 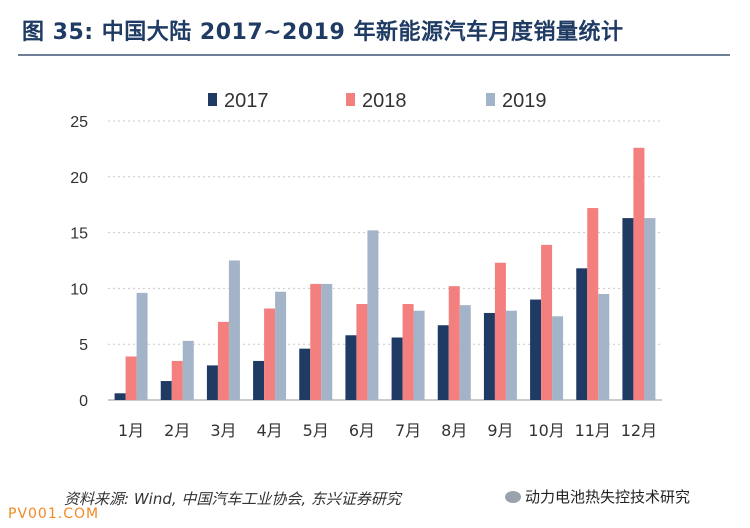 What do you see at coordinates (639, 430) in the screenshot?
I see `x-tick-label: 12月` at bounding box center [639, 430].